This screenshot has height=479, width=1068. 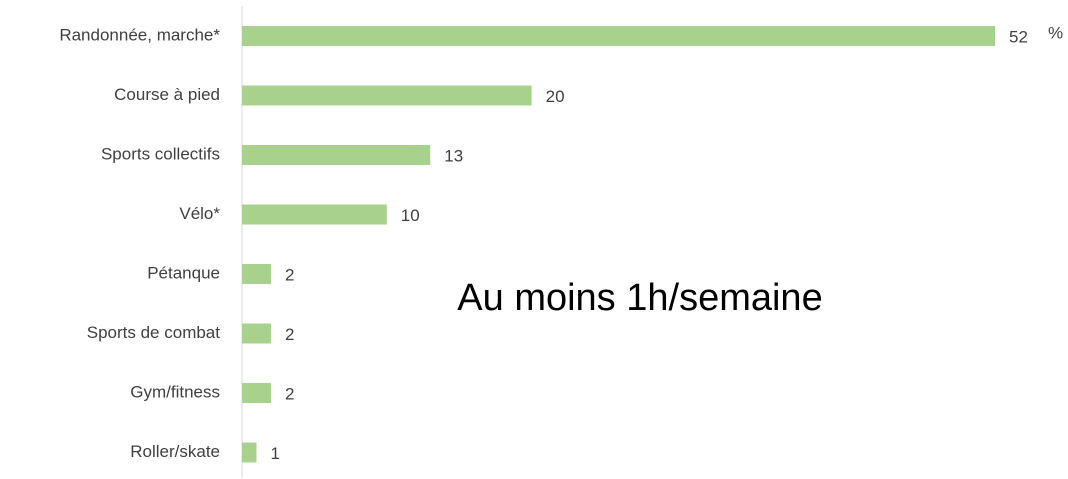 What do you see at coordinates (175, 391) in the screenshot?
I see `category-label: Gym/fitness` at bounding box center [175, 391].